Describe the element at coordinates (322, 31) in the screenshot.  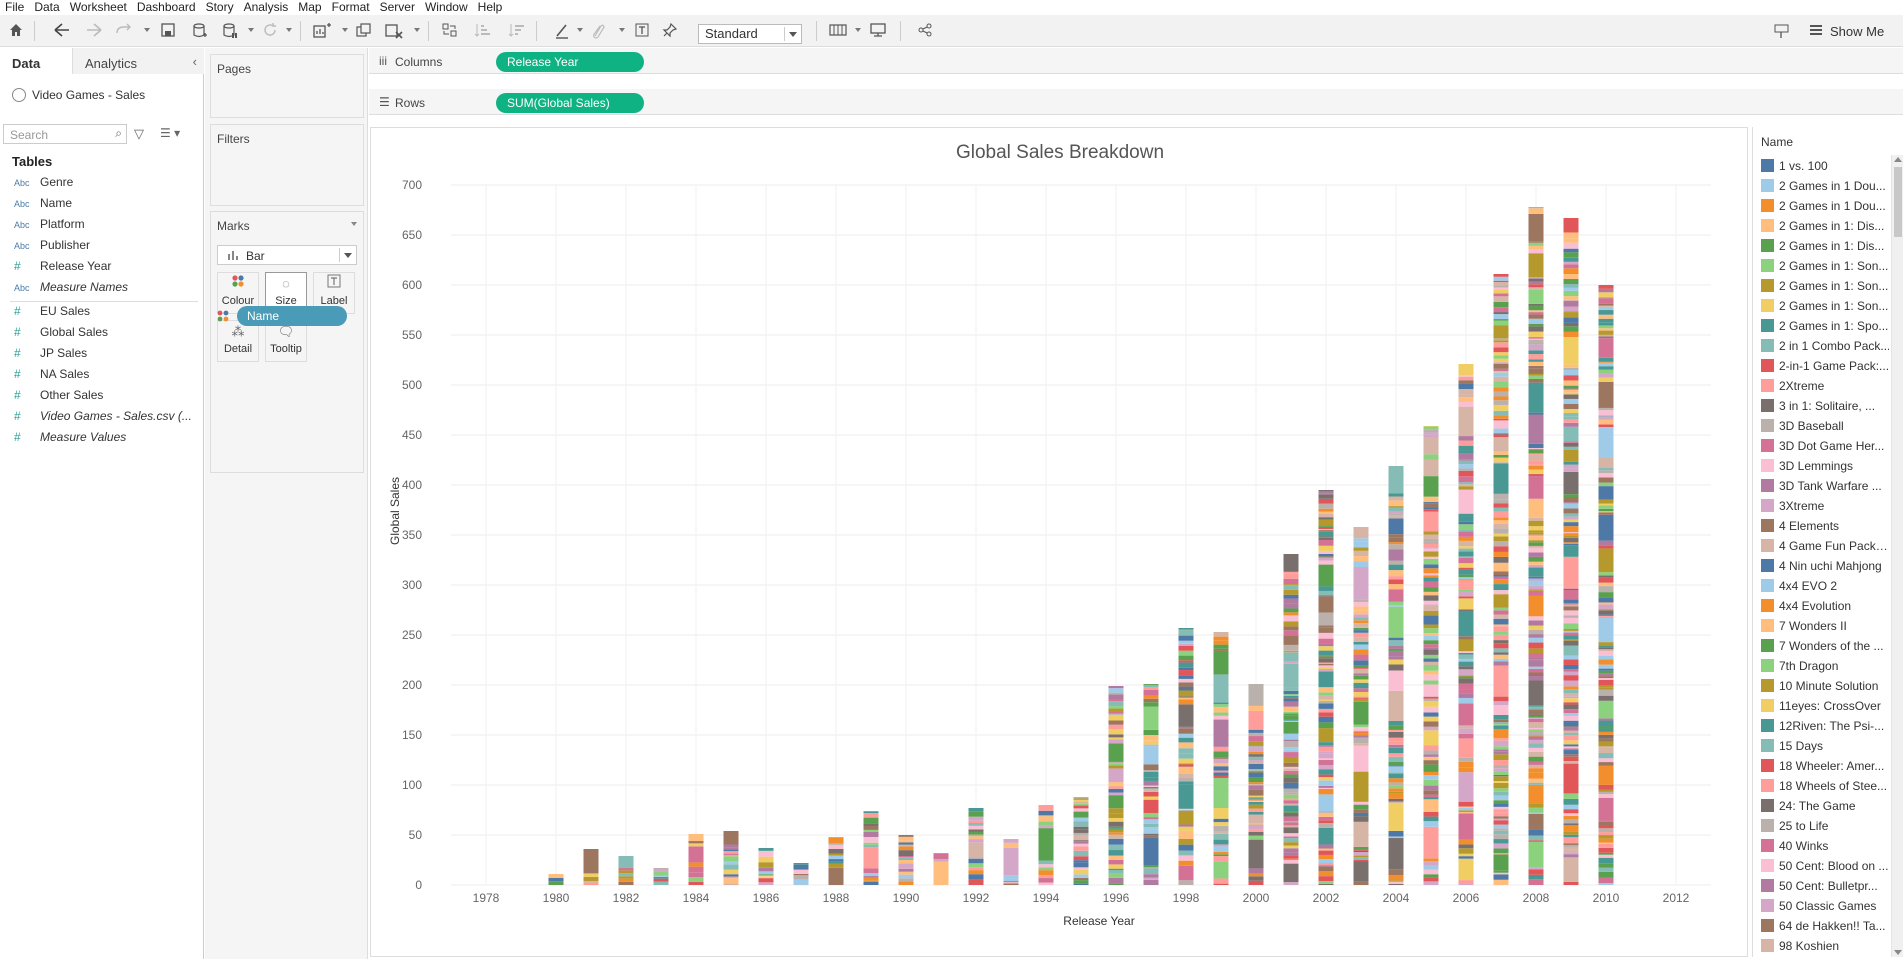
I see `new-worksheet-icon` at that location.